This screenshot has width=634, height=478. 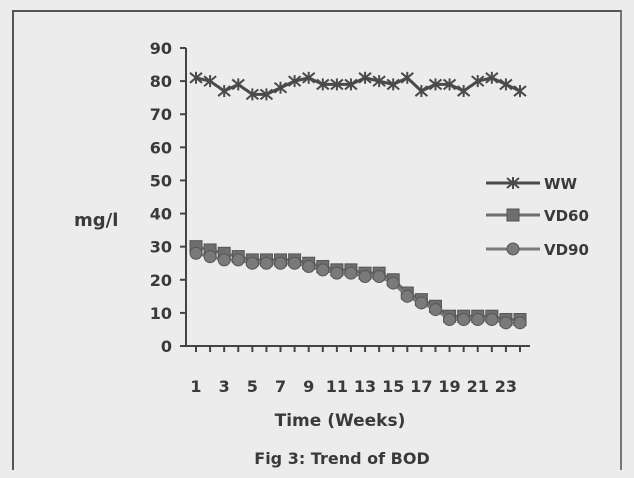 I want to click on x-tick-label: 15, so click(x=393, y=386).